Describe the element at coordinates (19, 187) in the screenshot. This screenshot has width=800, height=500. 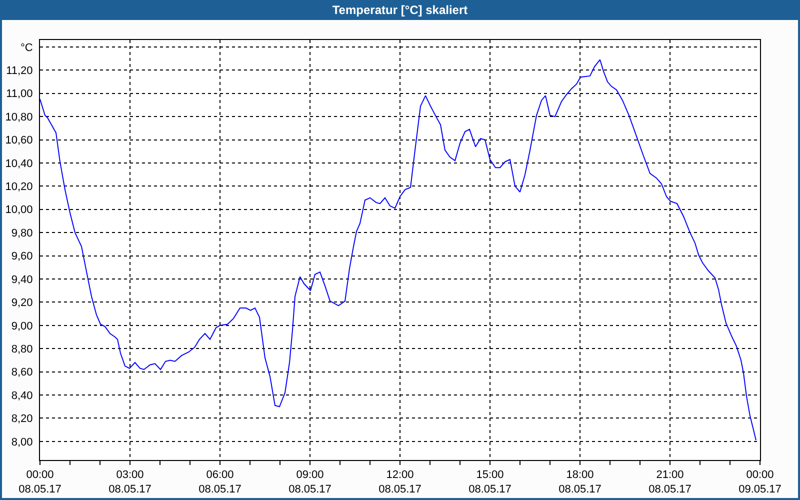
I see `y-tick-label: 10,20` at that location.